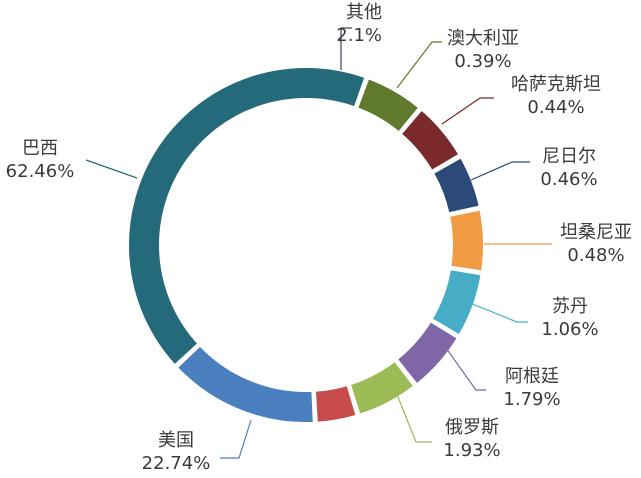  What do you see at coordinates (359, 35) in the screenshot?
I see `slice-value-1: 2.1%` at bounding box center [359, 35].